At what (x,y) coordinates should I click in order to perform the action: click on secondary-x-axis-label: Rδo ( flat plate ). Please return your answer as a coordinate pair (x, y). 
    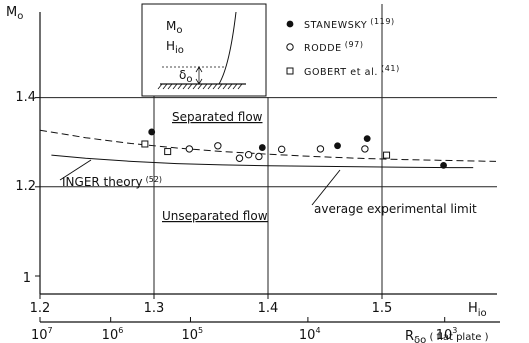
    Looking at the image, I should click on (447, 336).